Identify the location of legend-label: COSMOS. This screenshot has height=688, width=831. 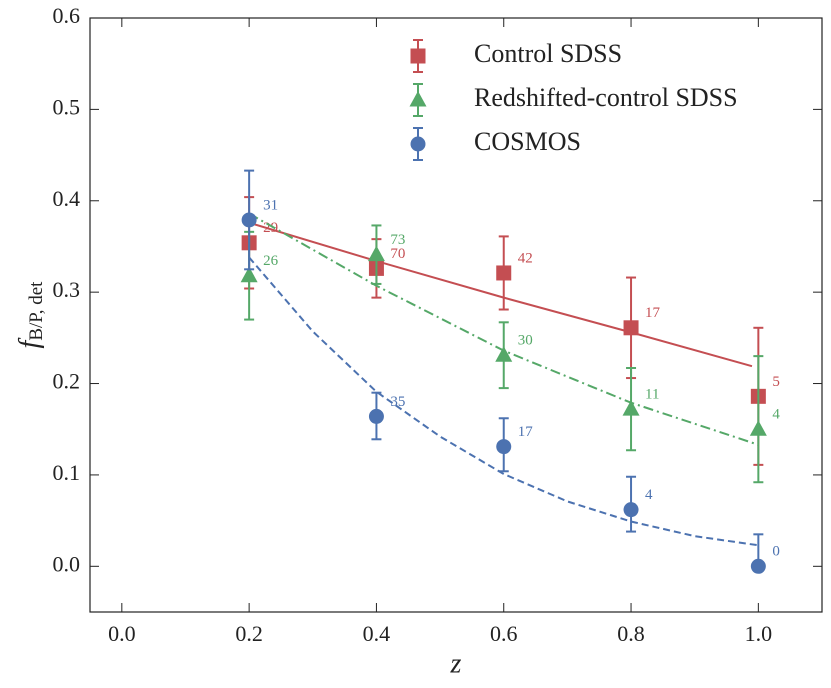
(527, 141).